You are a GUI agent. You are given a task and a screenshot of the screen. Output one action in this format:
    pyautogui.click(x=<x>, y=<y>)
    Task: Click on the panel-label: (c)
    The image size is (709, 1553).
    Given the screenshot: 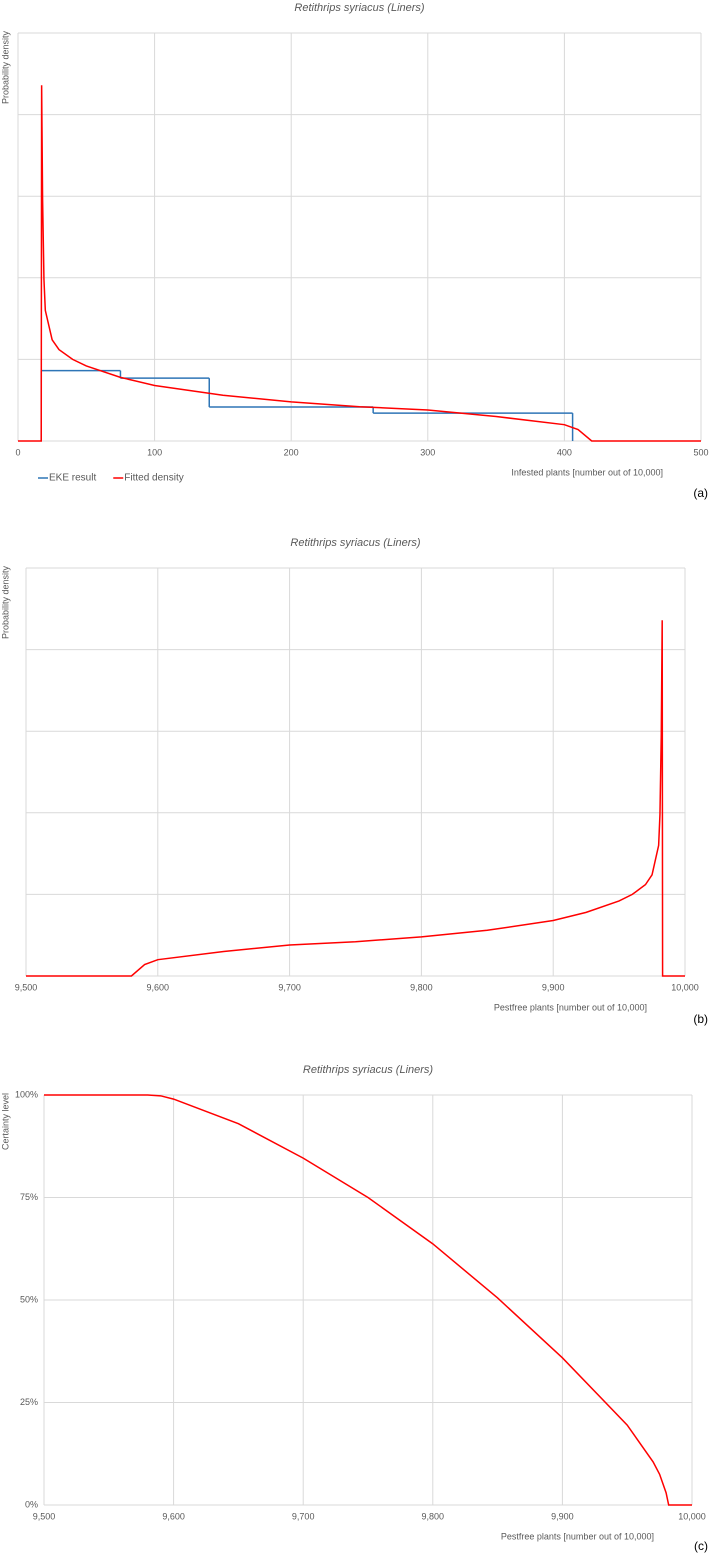 What is the action you would take?
    pyautogui.click(x=701, y=1546)
    